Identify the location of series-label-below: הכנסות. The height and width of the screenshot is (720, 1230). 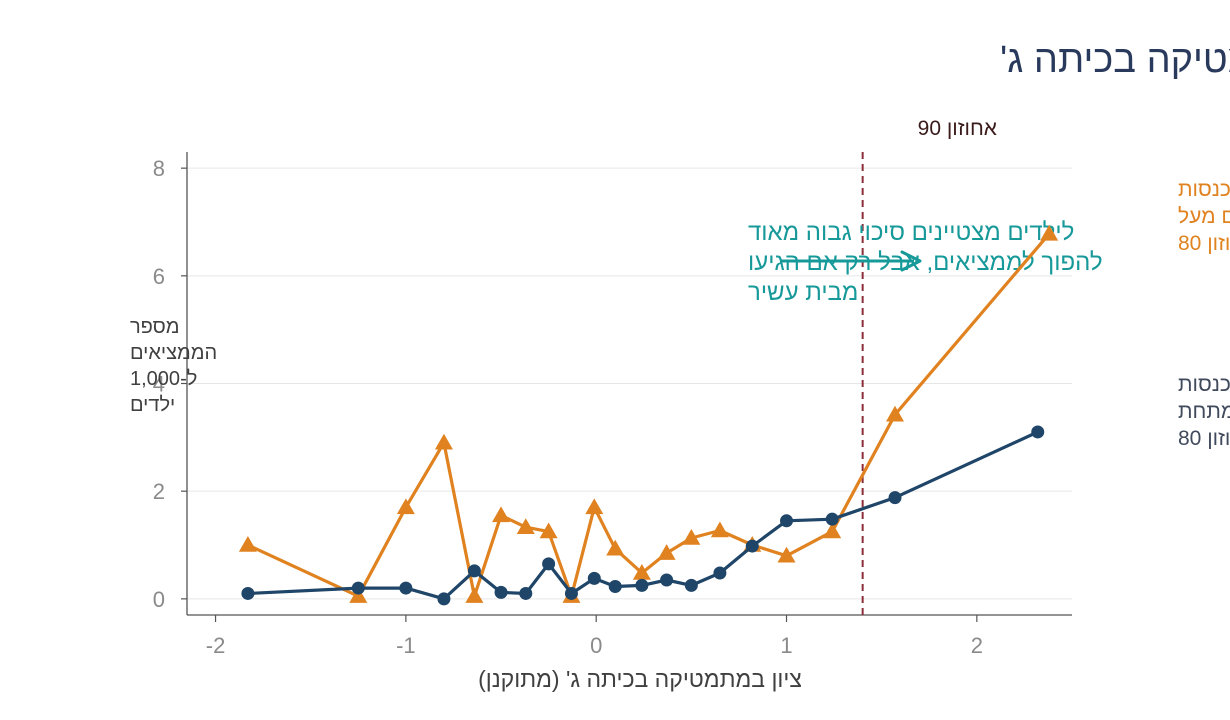
(1204, 384).